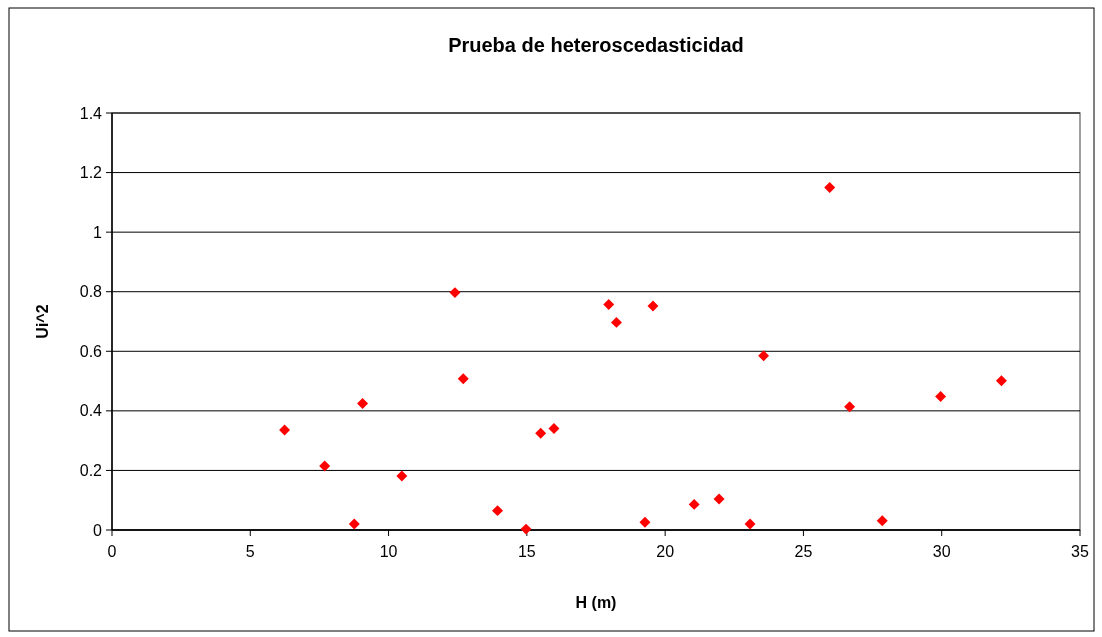  Describe the element at coordinates (91, 292) in the screenshot. I see `y-tick-label: 0.8` at that location.